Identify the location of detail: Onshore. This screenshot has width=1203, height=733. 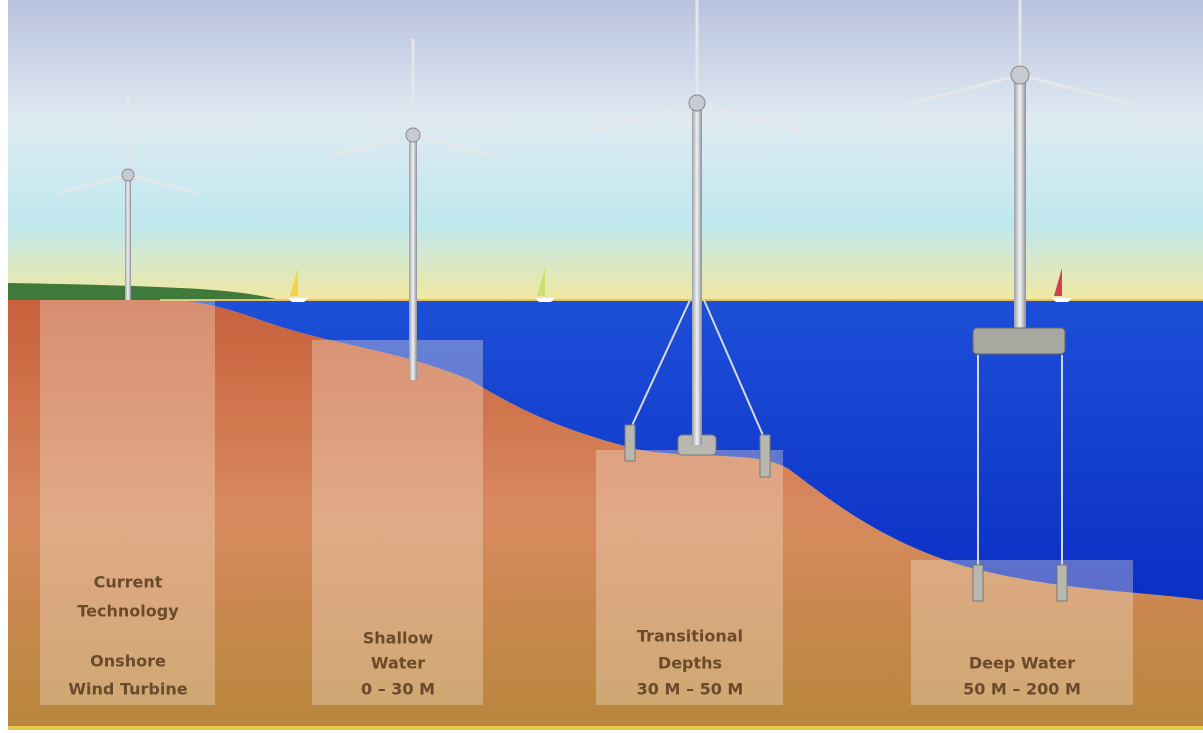
(128, 661).